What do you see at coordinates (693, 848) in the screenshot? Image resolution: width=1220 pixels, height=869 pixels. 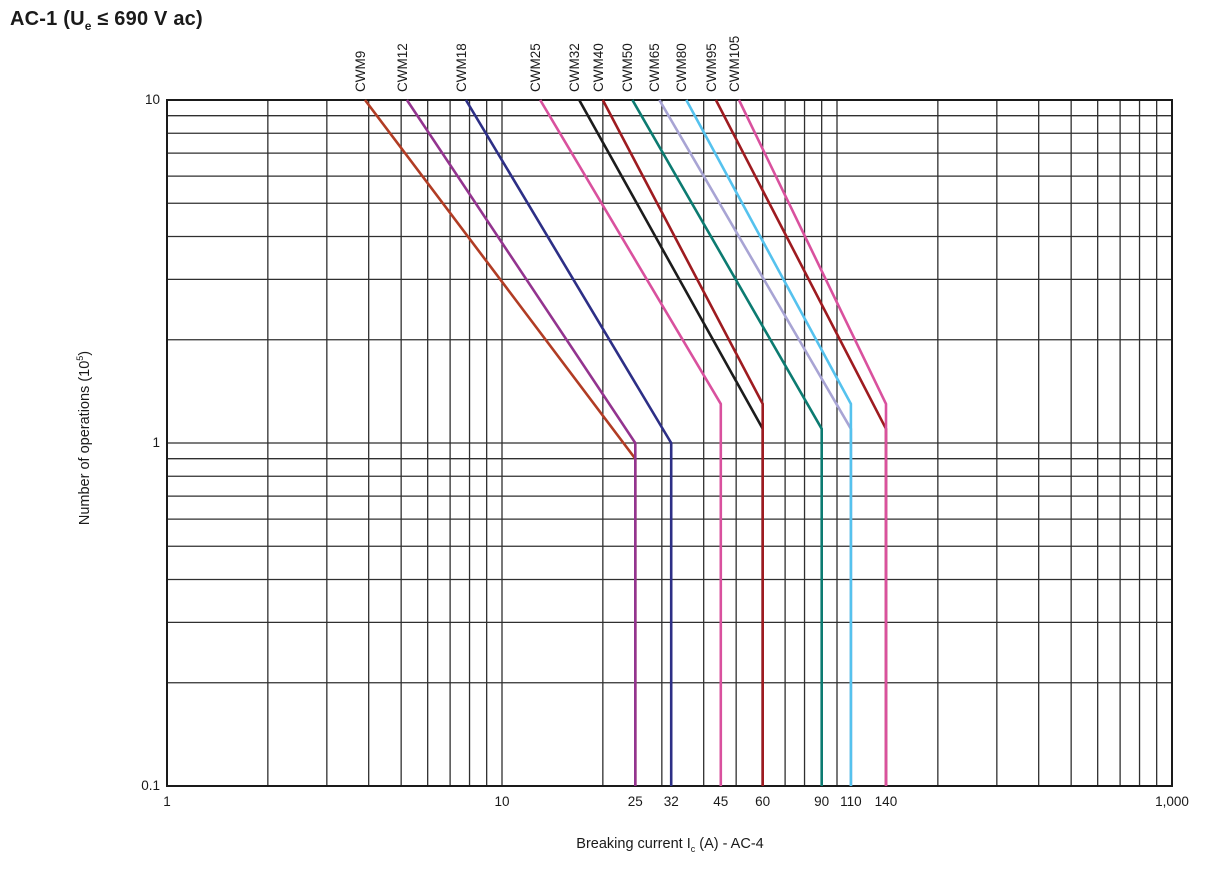 I see `x-axis-label-subscript: c` at bounding box center [693, 848].